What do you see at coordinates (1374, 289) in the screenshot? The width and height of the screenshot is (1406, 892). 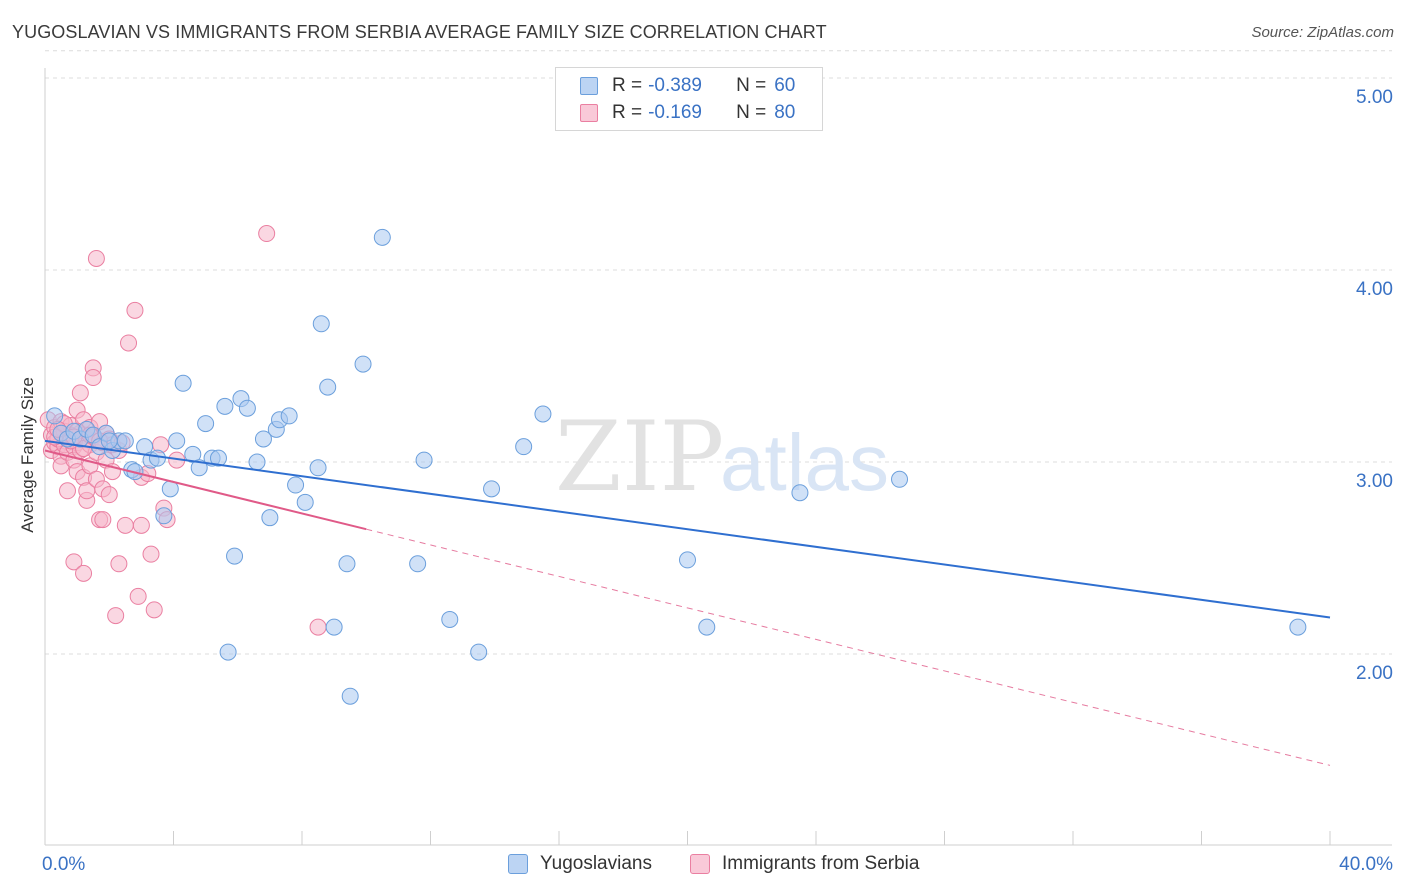 I see `y-tick-label: 4.00` at bounding box center [1374, 289].